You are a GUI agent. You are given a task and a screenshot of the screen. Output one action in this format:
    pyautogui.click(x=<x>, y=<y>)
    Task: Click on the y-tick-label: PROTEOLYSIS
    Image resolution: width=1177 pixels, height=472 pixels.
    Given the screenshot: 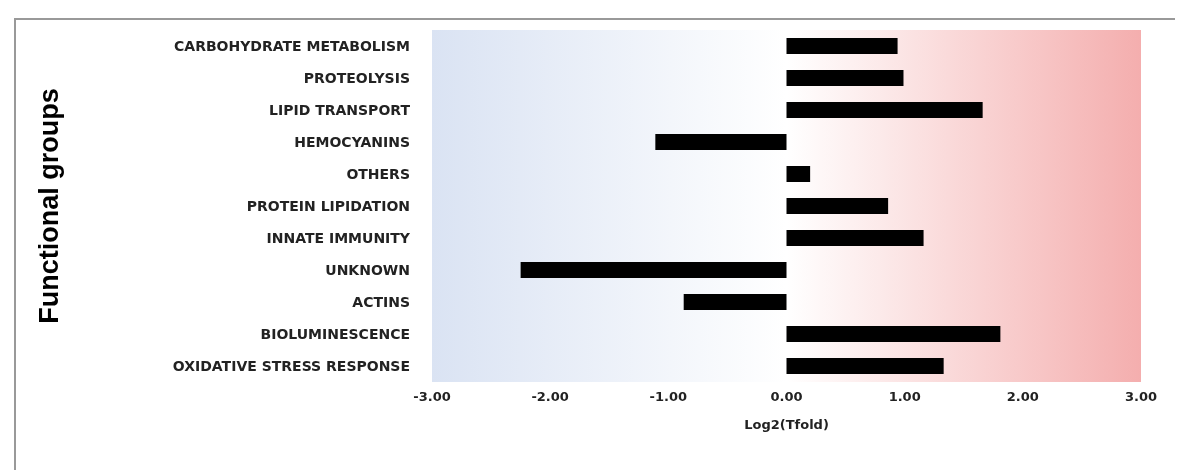 What is the action you would take?
    pyautogui.click(x=356, y=78)
    